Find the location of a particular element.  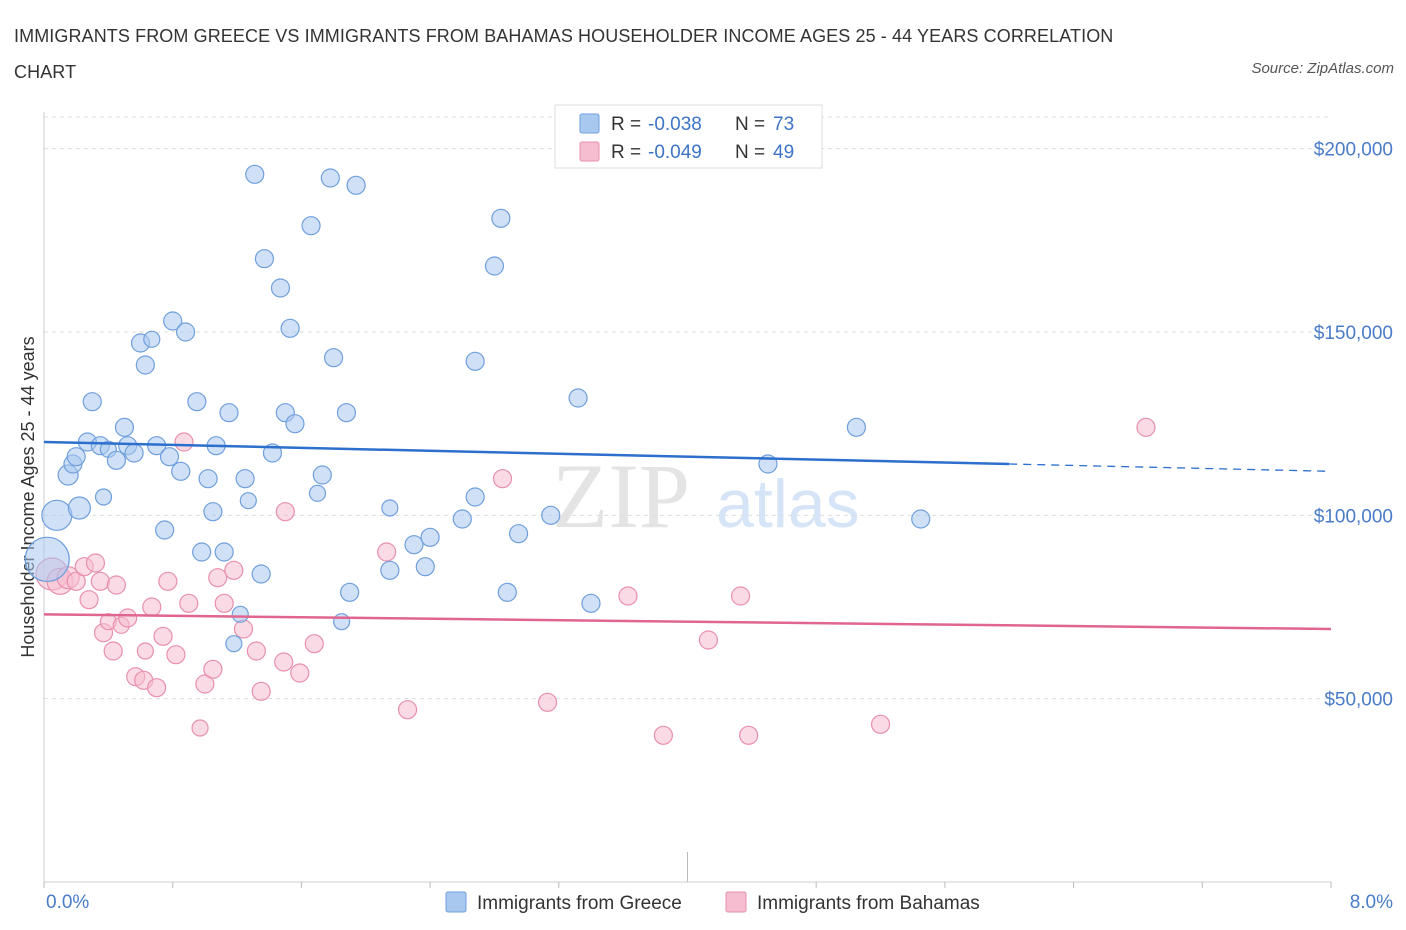

y-tick-label-50000: $50,000 is located at coordinates (1358, 700).